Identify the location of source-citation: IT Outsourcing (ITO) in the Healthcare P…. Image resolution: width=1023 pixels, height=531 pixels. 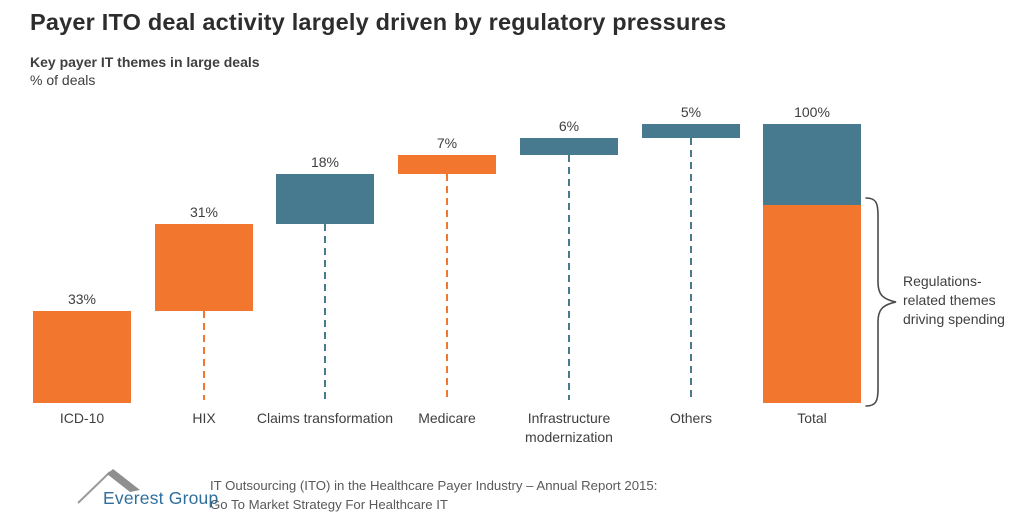
(433, 495).